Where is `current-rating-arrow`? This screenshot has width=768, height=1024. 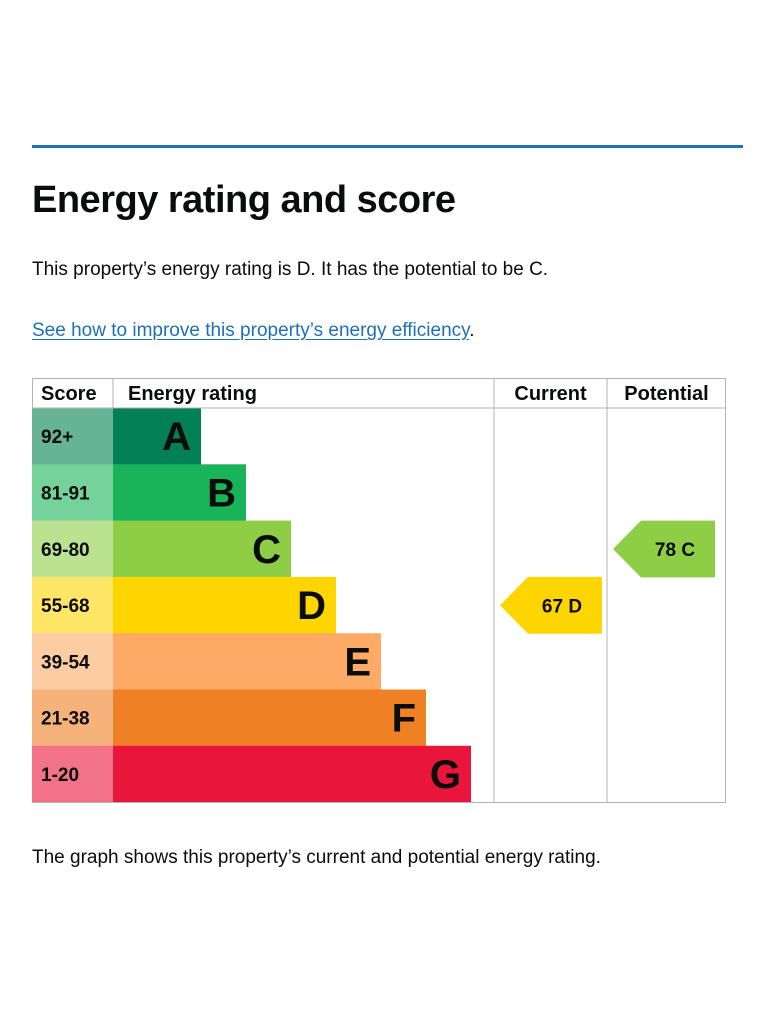 current-rating-arrow is located at coordinates (551, 605).